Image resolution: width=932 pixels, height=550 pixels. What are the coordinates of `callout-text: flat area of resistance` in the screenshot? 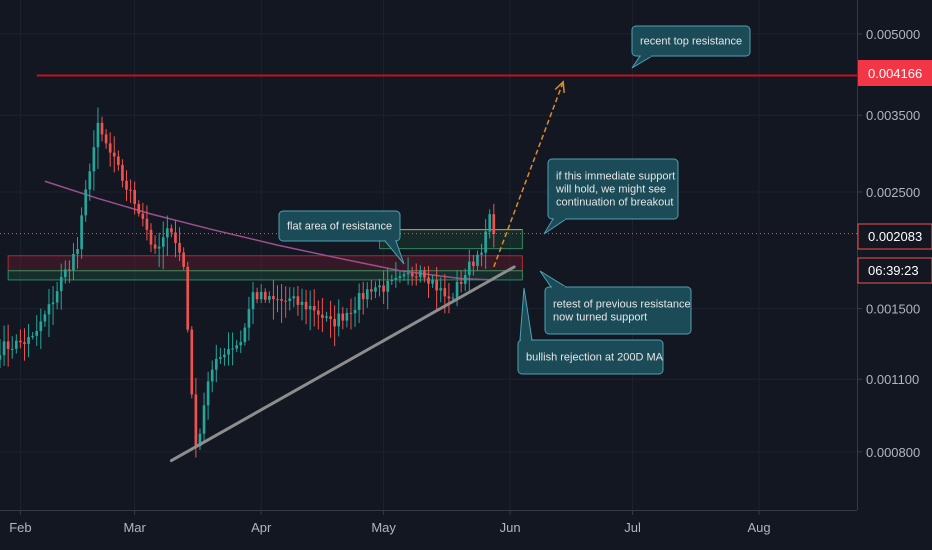 It's located at (339, 227).